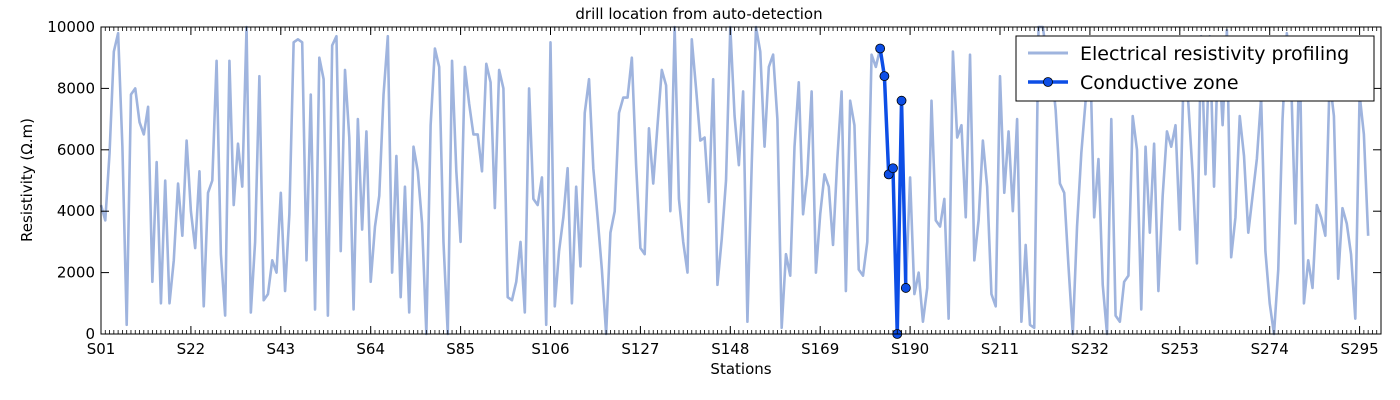  Describe the element at coordinates (1270, 349) in the screenshot. I see `x-tick-label: S274` at that location.